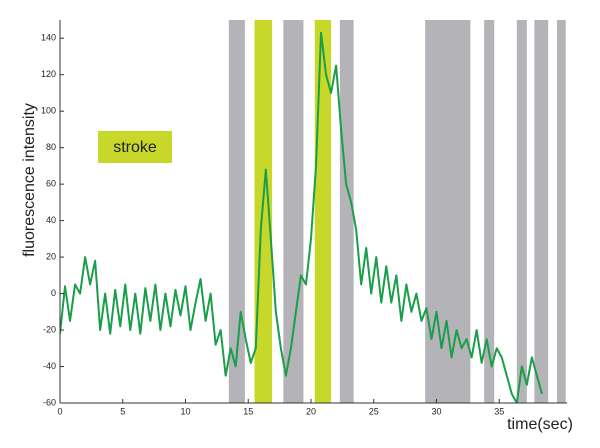 This screenshot has width=600, height=448. I want to click on legend-label: stroke, so click(135, 147).